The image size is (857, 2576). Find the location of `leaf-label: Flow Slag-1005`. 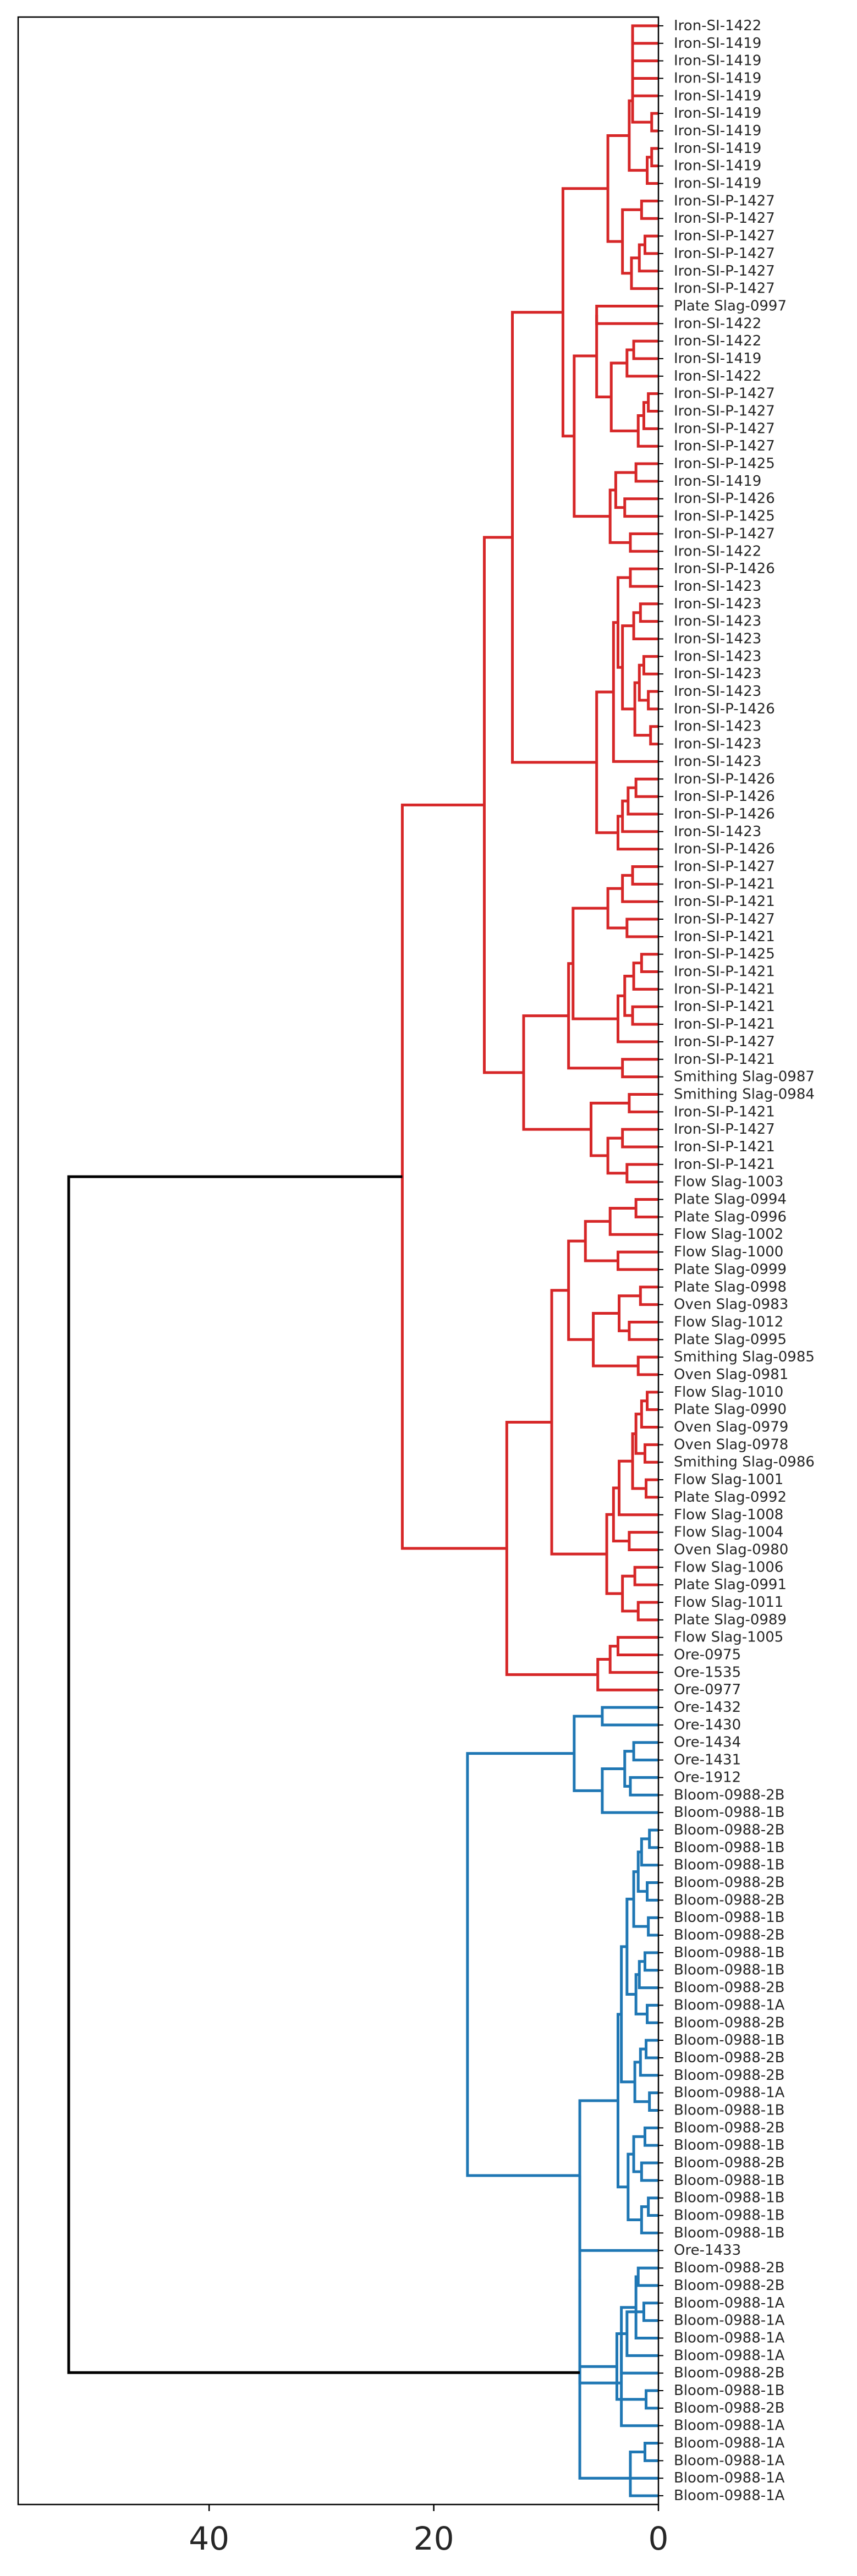

leaf-label: Flow Slag-1005 is located at coordinates (728, 1637).